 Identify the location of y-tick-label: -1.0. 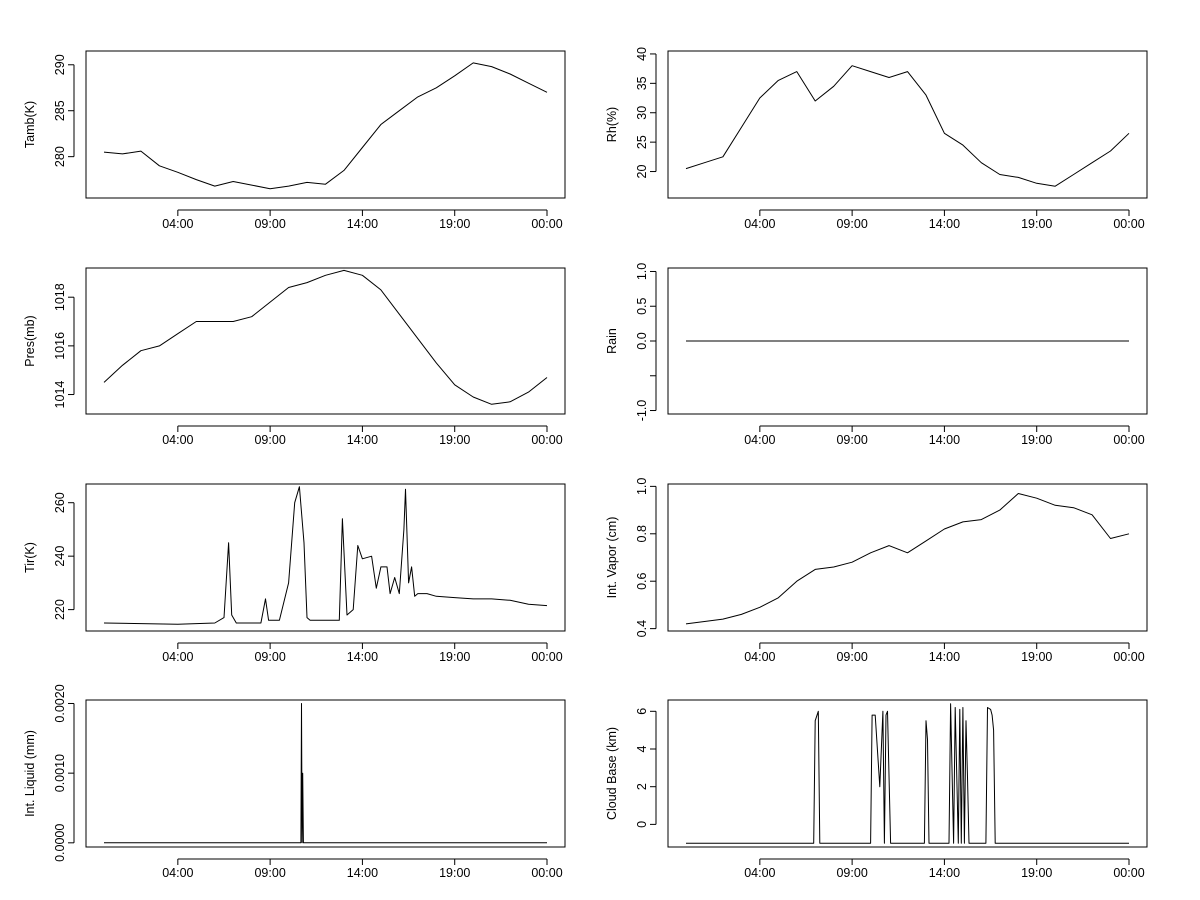
(642, 411).